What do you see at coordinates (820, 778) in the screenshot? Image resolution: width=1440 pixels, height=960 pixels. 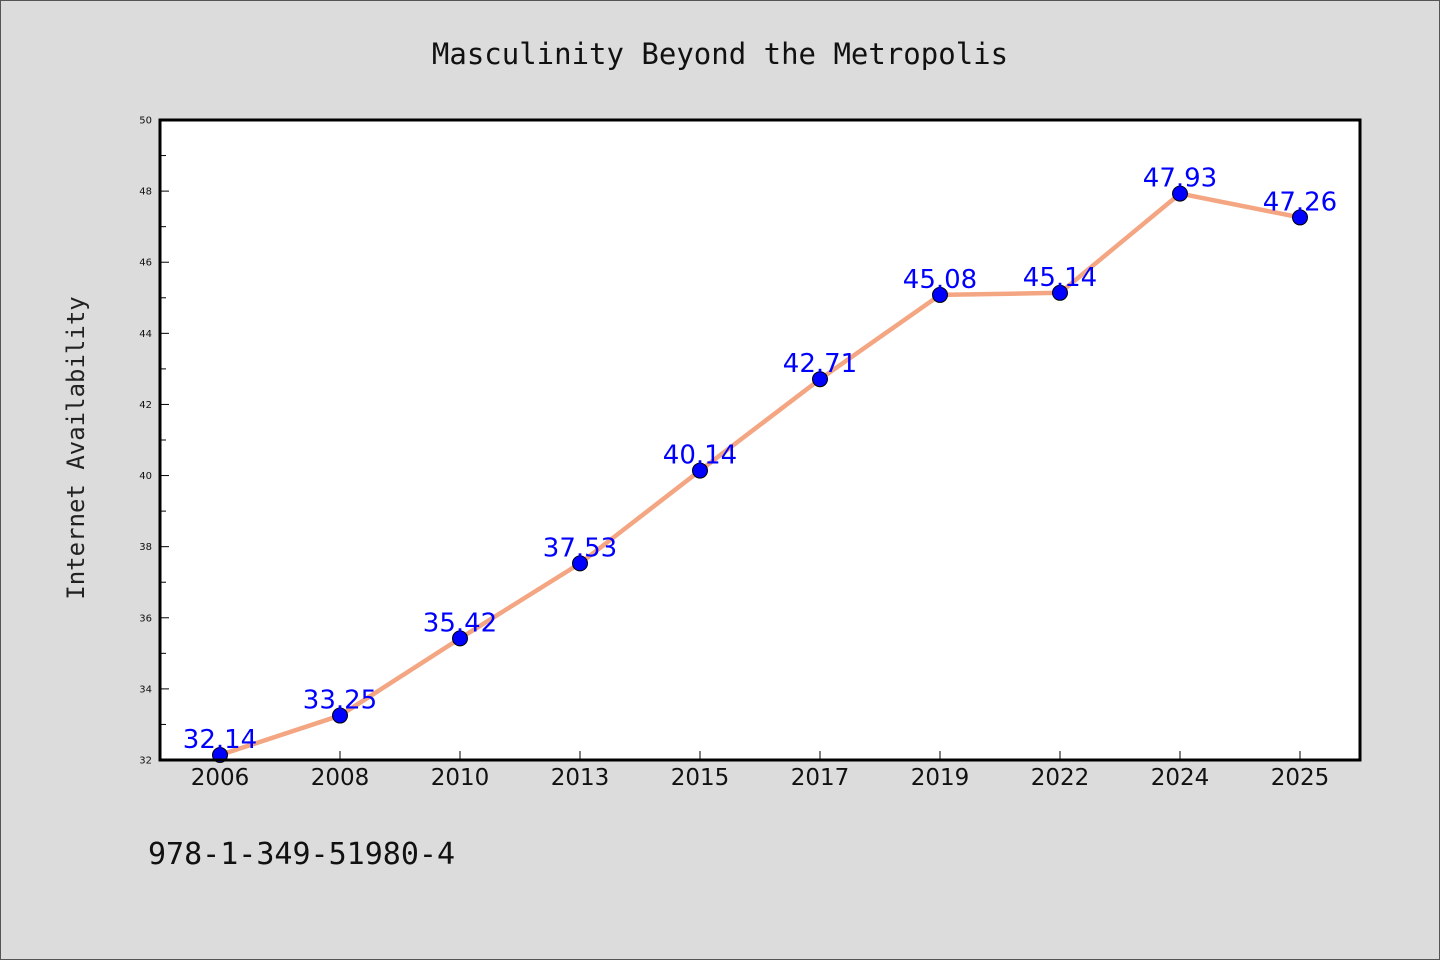 I see `x-tick-label: 2017` at bounding box center [820, 778].